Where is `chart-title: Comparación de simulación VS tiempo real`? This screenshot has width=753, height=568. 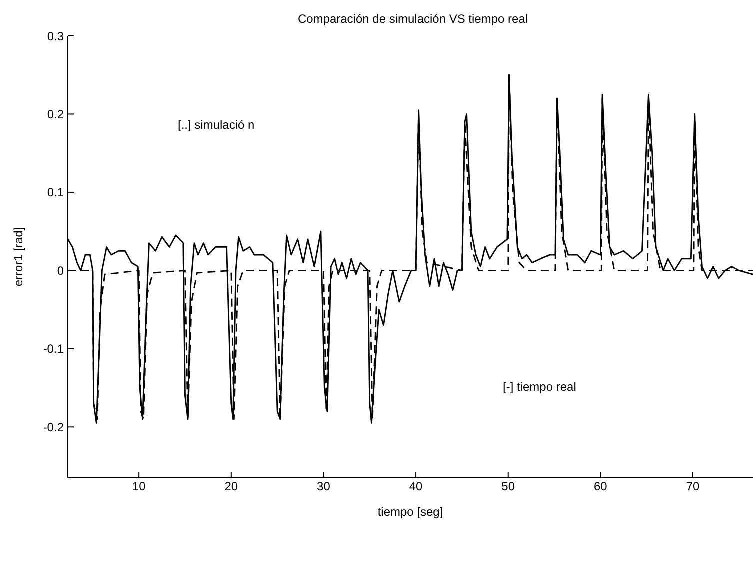
chart-title: Comparación de simulación VS tiempo real is located at coordinates (413, 19).